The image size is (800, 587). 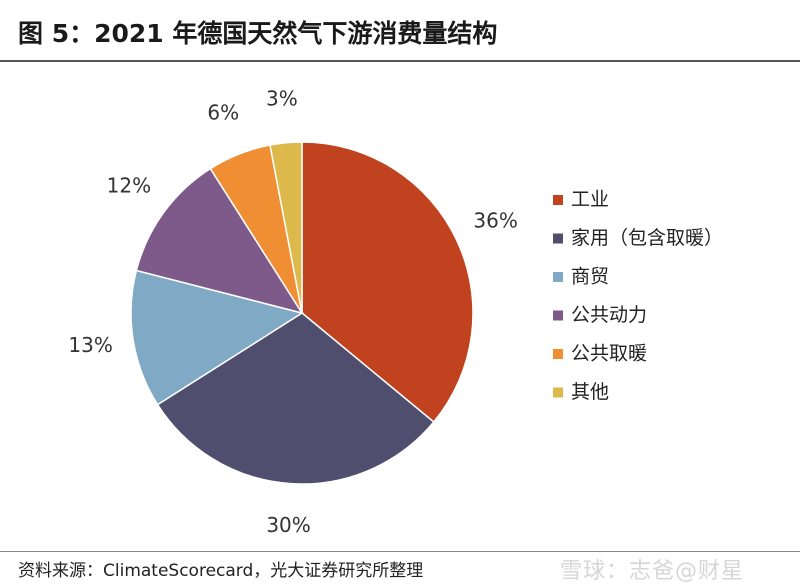 I want to click on title-divider, so click(x=400, y=61).